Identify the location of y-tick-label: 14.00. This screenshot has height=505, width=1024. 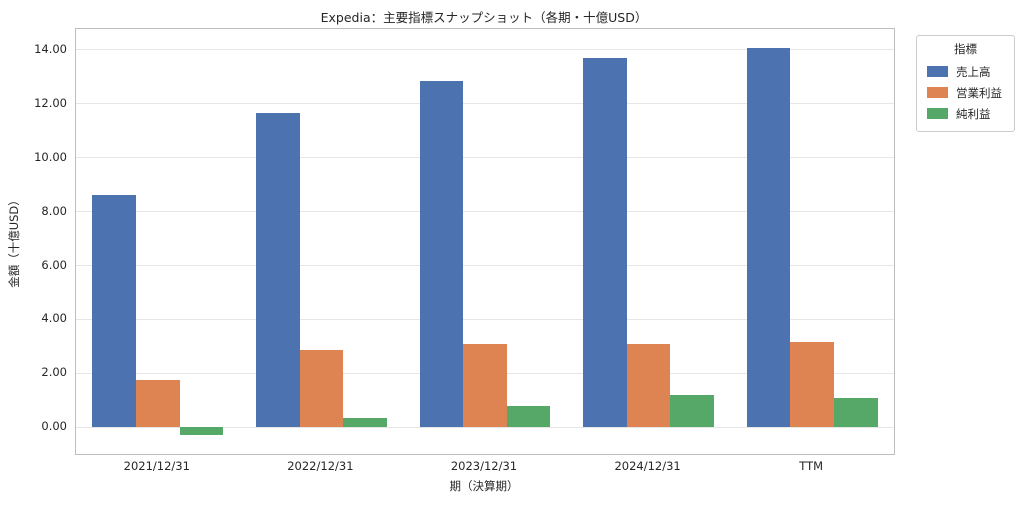
(50, 48).